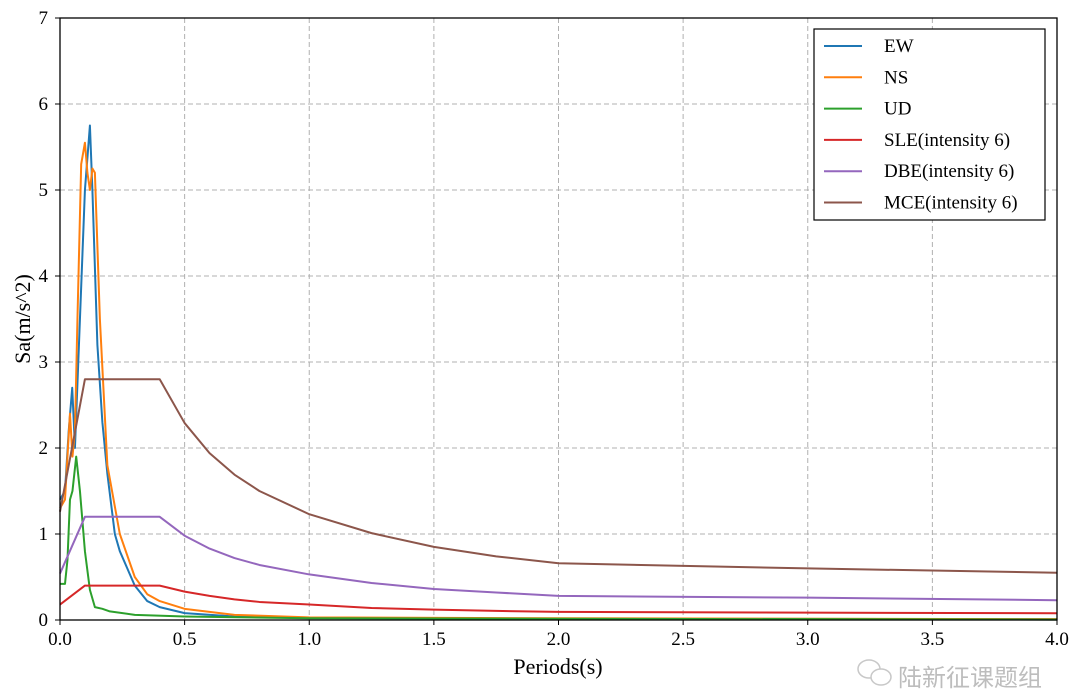 This screenshot has width=1080, height=691. I want to click on y-tick-label: 6, so click(44, 104).